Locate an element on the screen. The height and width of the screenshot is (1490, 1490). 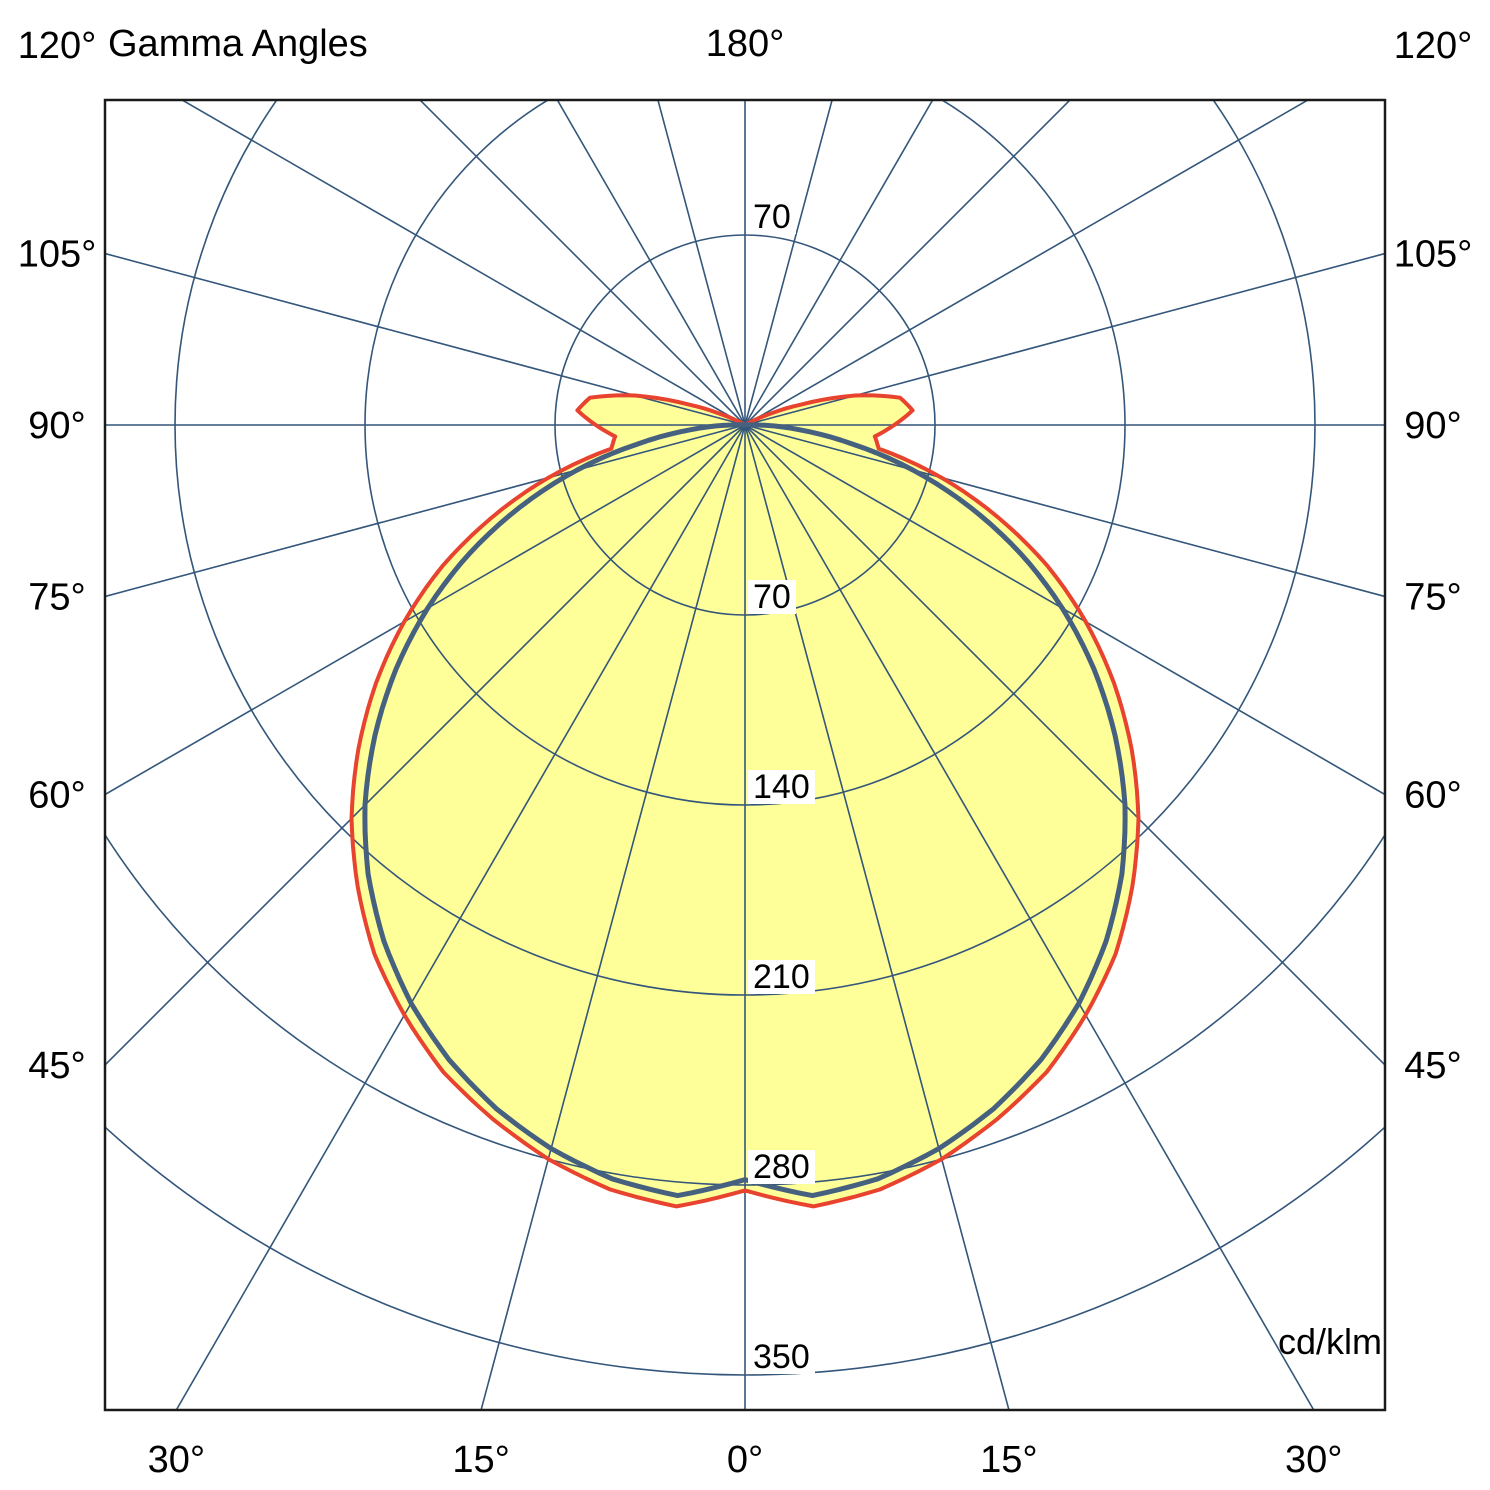
ring-value-label: 350 is located at coordinates (781, 1357).